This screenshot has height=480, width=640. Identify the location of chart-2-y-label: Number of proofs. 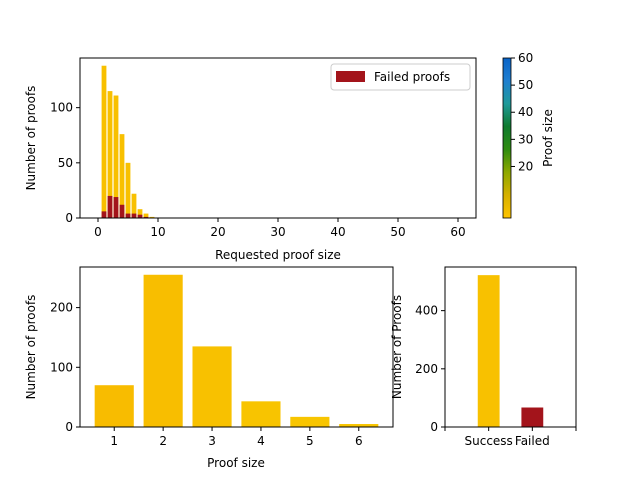
(31, 347).